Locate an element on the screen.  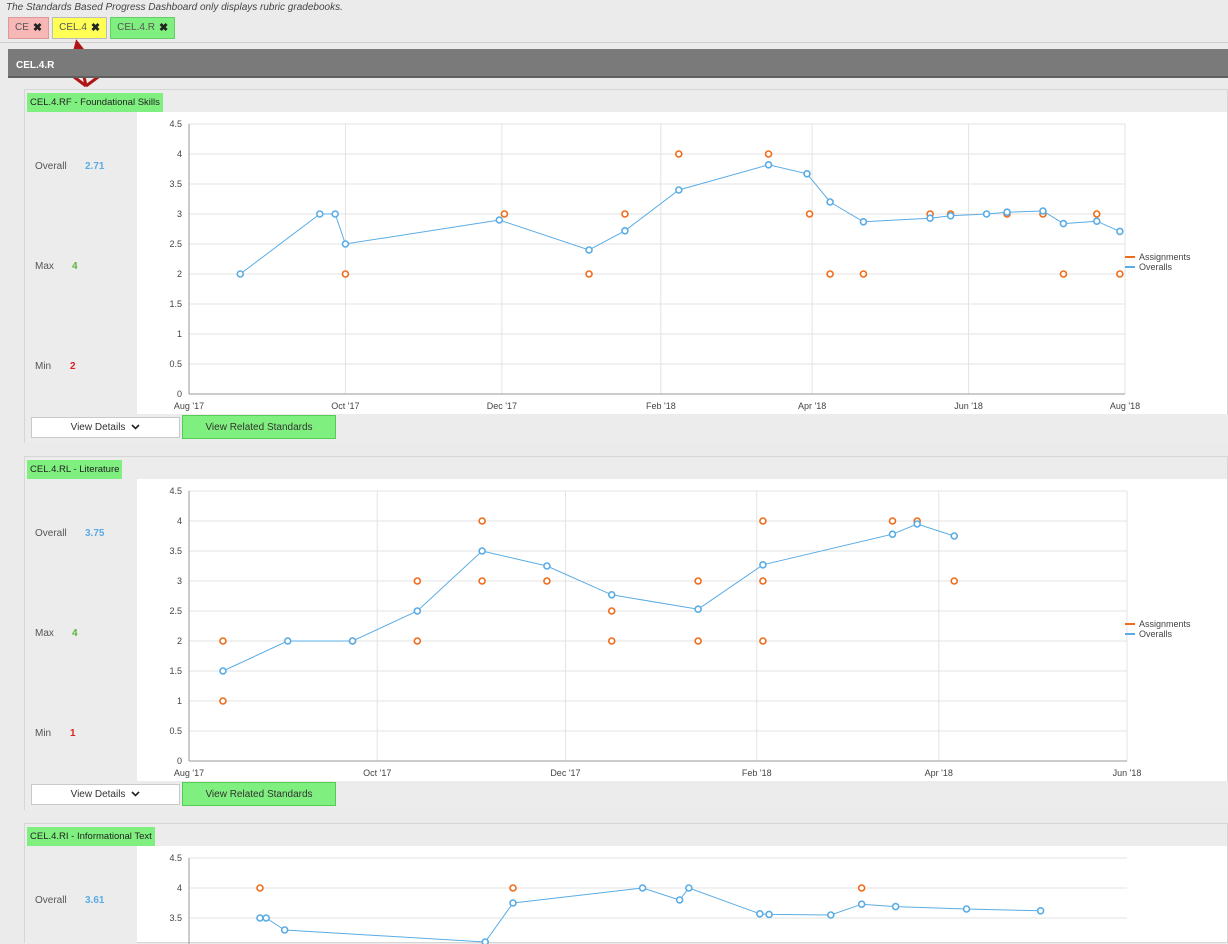
stats-column: Overall 2.71 Max 4 Min 2 is located at coordinates (81, 263).